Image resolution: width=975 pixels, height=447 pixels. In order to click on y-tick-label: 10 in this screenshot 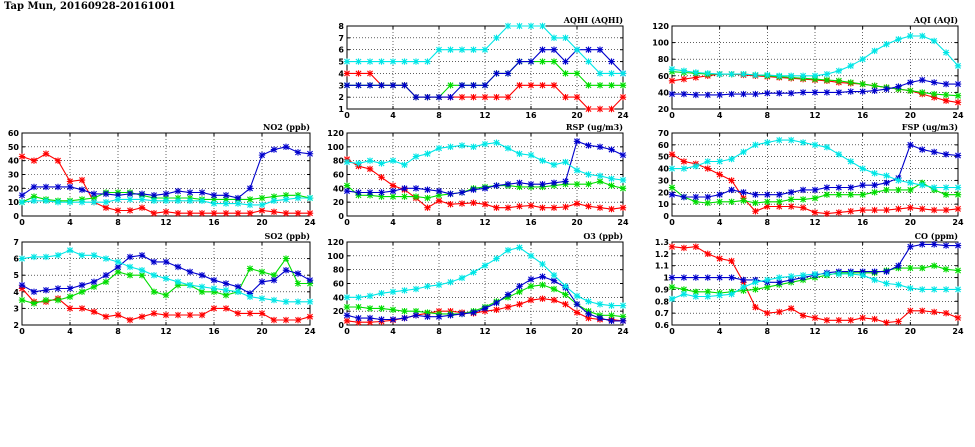, I will do `click(14, 202)`.